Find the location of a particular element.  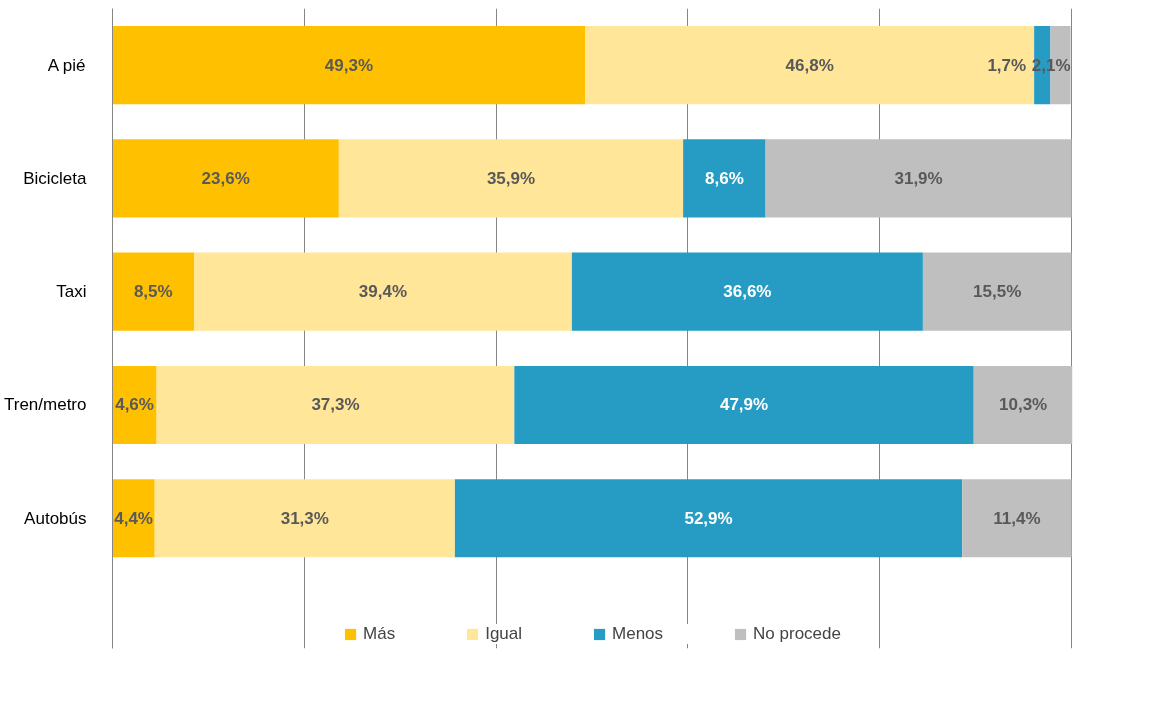

data-label: 4,6% is located at coordinates (134, 405).